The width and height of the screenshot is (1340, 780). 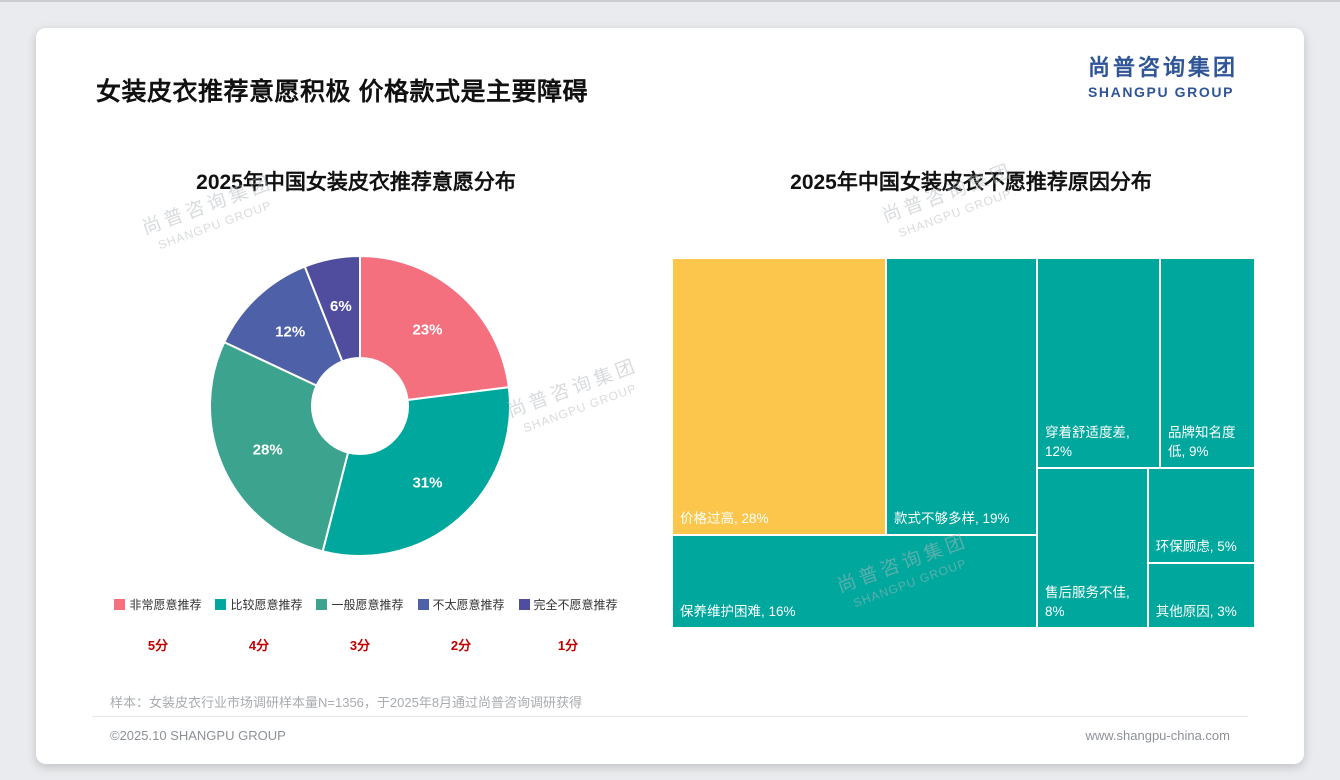 I want to click on legend-label: 完全不愿意推荐, so click(x=575, y=605).